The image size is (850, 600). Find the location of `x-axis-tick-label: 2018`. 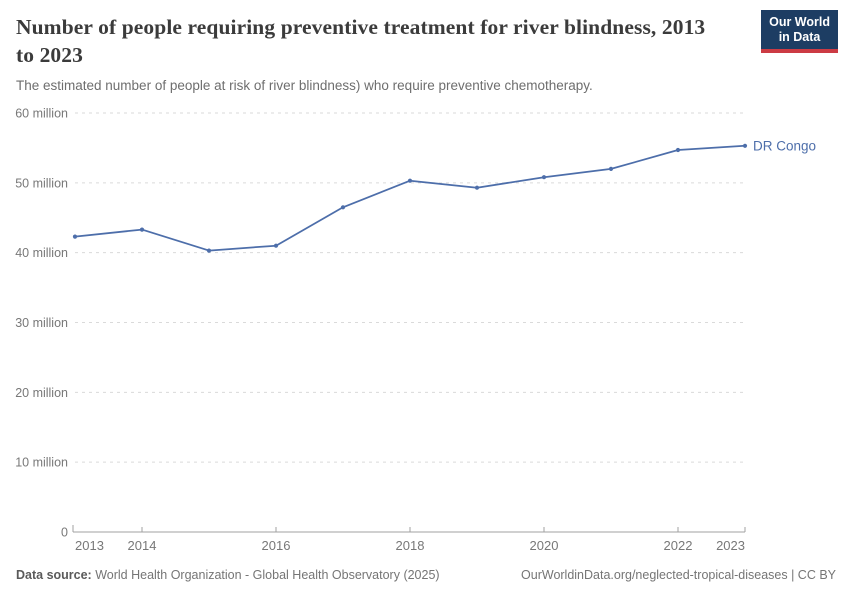

x-axis-tick-label: 2018 is located at coordinates (410, 545).